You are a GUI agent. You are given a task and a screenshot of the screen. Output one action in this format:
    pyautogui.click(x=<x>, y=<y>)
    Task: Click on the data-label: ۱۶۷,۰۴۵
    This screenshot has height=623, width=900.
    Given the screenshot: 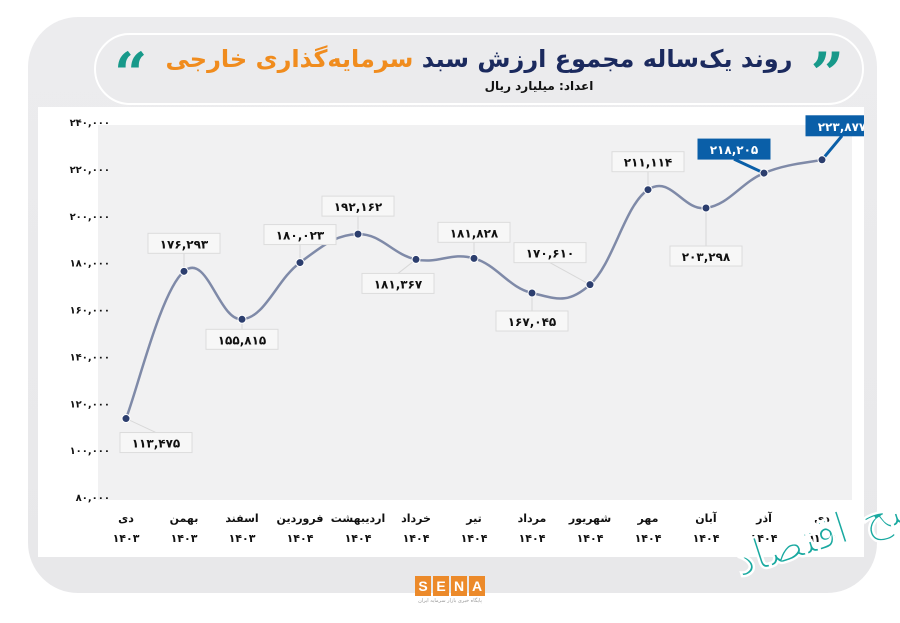 What is the action you would take?
    pyautogui.click(x=532, y=322)
    